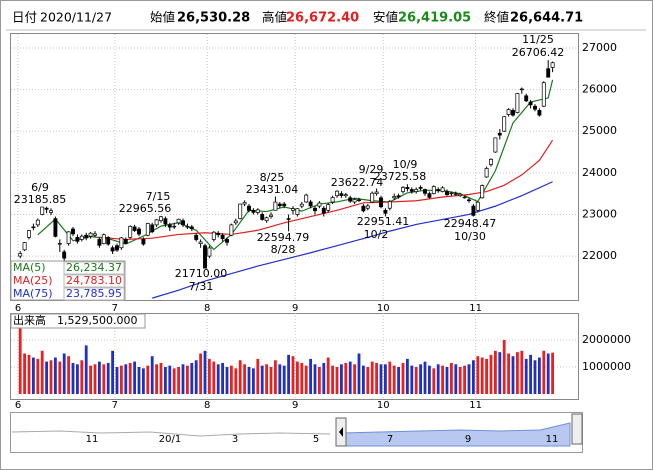 Image resolution: width=653 pixels, height=470 pixels. What do you see at coordinates (115, 405) in the screenshot?
I see `x-tick-label: 7` at bounding box center [115, 405].